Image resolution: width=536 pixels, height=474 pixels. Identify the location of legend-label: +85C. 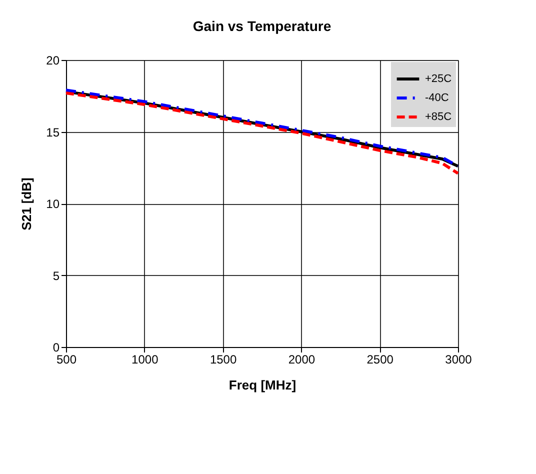
(438, 117).